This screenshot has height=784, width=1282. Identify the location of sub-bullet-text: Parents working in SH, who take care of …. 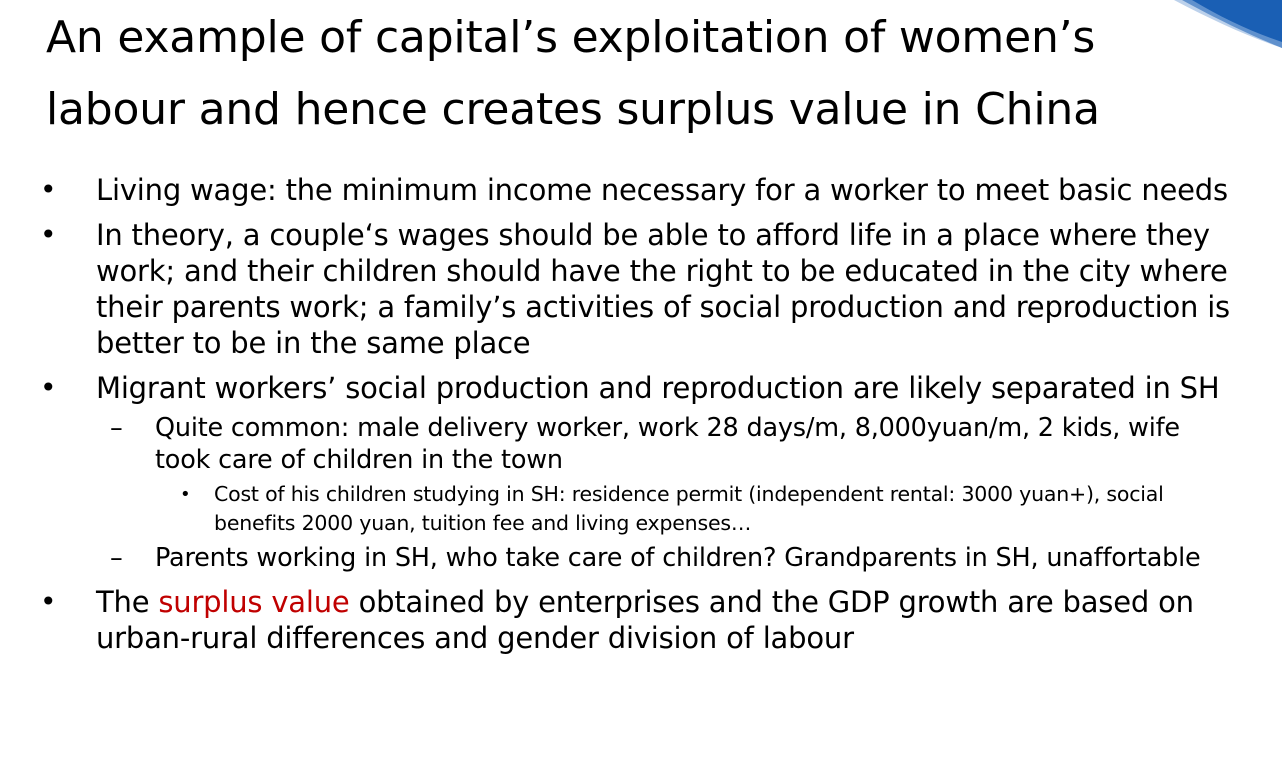
(678, 558).